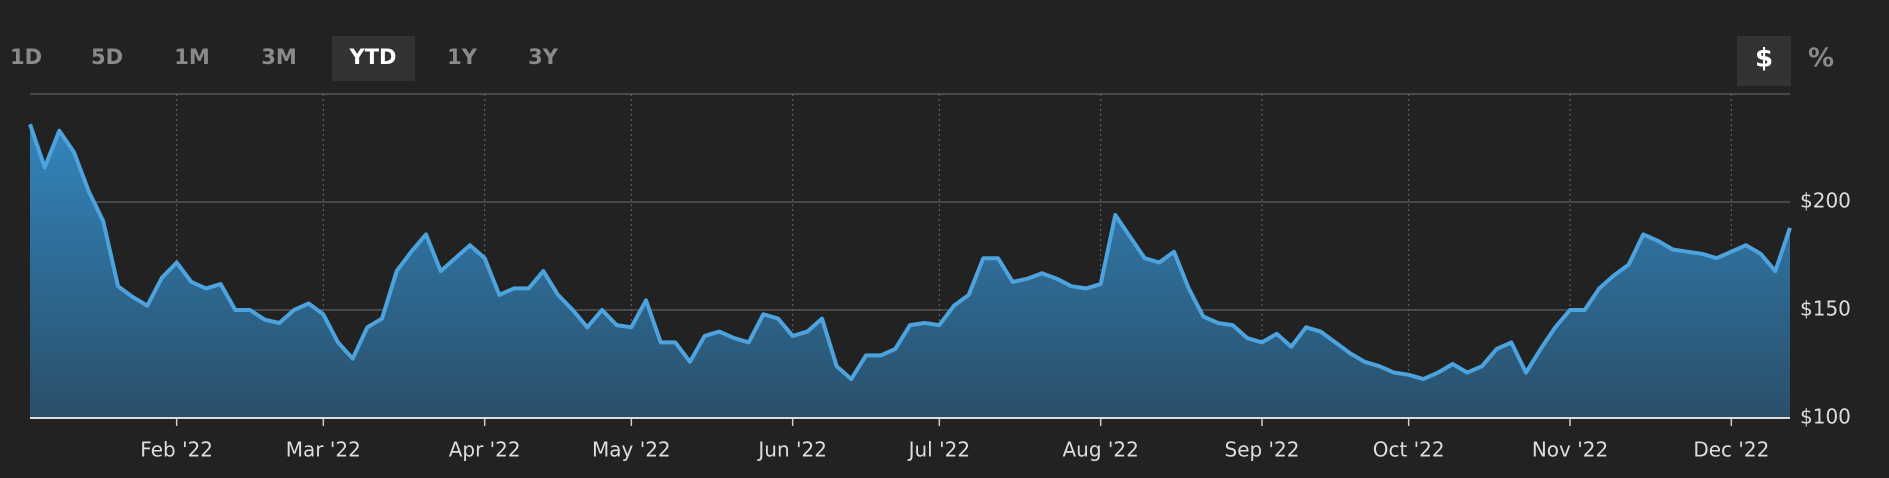 Image resolution: width=1889 pixels, height=478 pixels. Describe the element at coordinates (631, 450) in the screenshot. I see `x-tick-label: May '22` at that location.